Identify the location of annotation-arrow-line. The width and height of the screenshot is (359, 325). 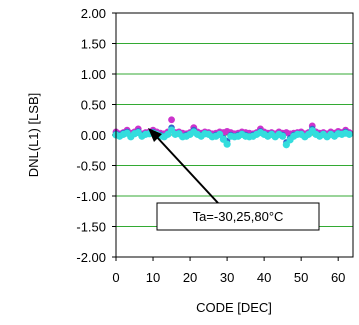
(186, 169).